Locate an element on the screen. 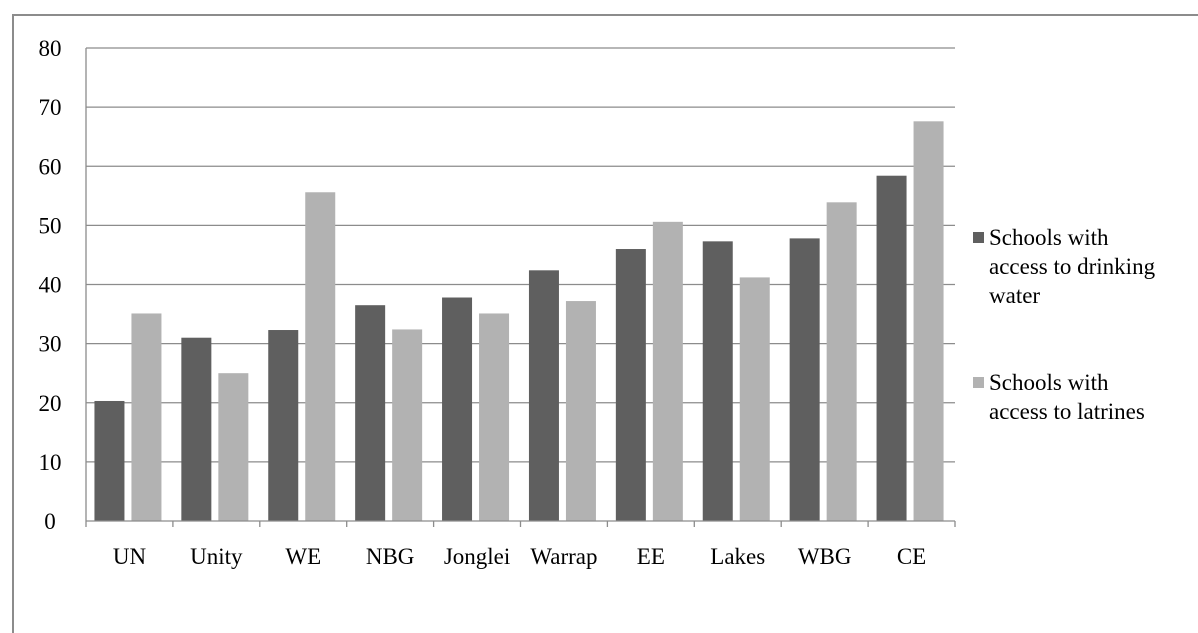  y-tick-label: 10 is located at coordinates (50, 462).